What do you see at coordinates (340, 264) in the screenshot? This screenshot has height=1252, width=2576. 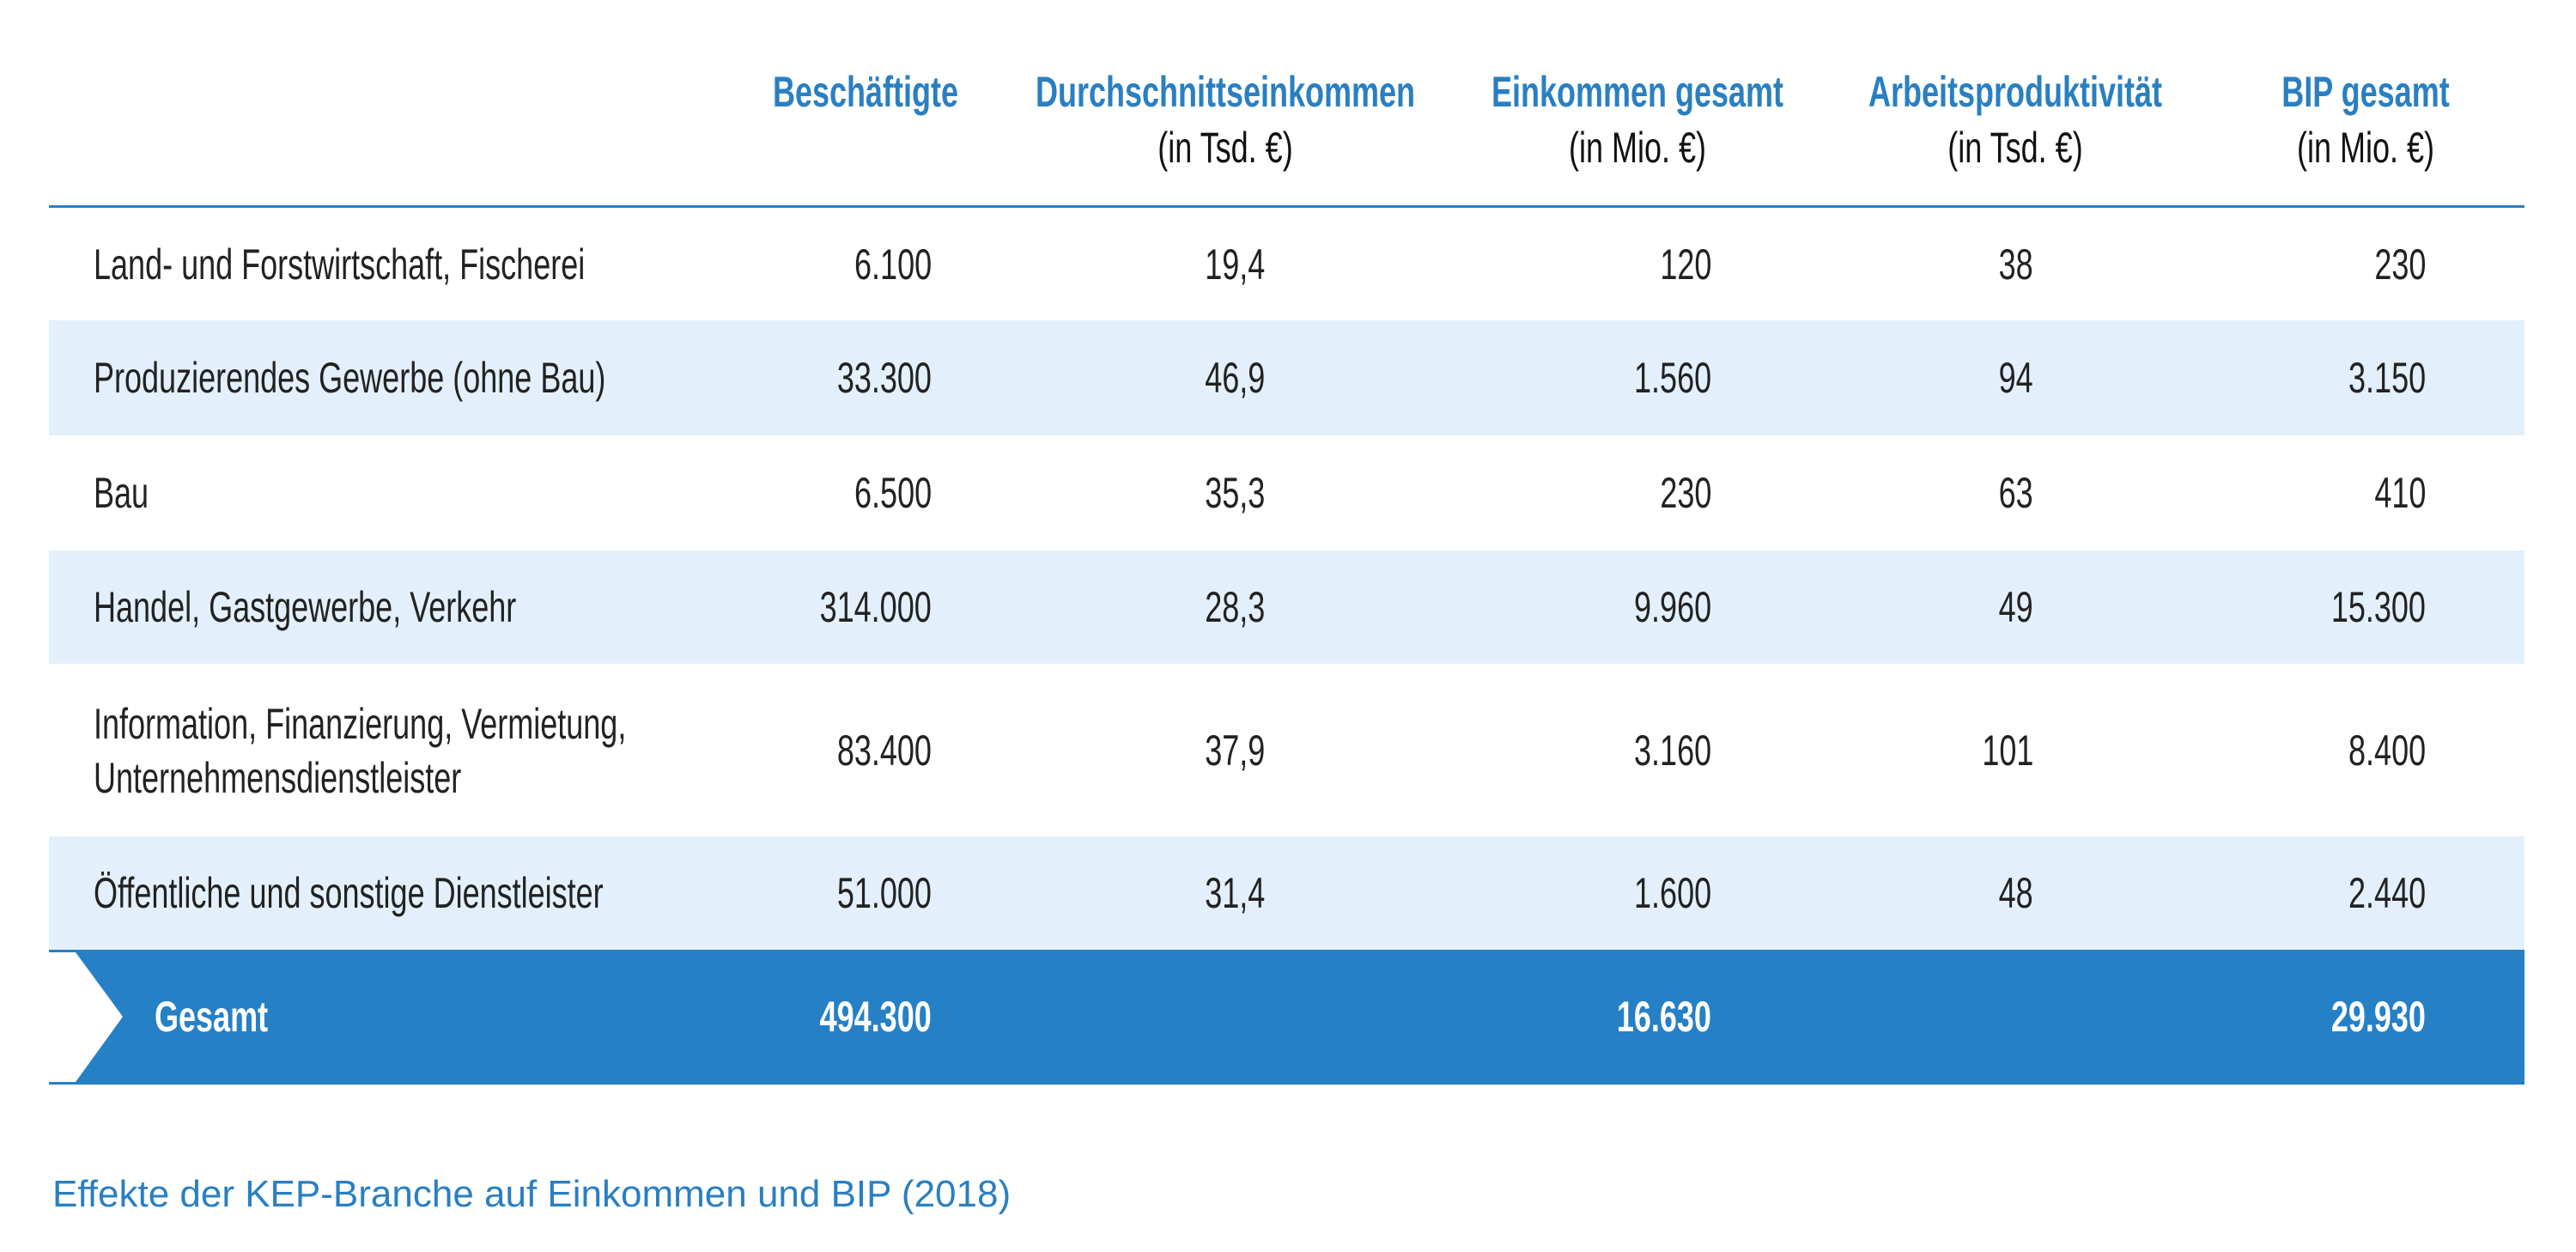 I see `row-label: Land- und Forstwirtschaft, Fischerei` at bounding box center [340, 264].